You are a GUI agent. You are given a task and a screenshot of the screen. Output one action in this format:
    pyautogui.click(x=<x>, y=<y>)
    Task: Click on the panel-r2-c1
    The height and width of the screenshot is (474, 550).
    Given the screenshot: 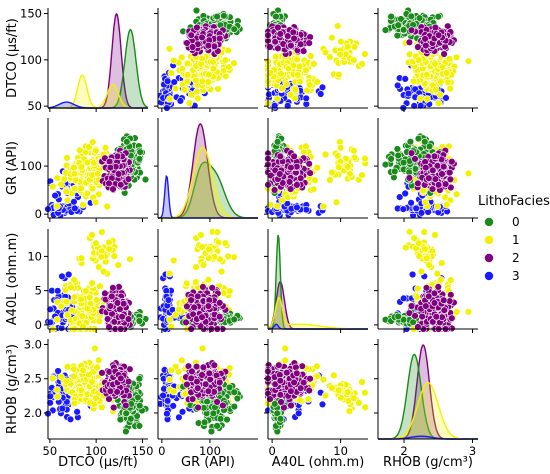 What is the action you would take?
    pyautogui.click(x=206, y=280)
    